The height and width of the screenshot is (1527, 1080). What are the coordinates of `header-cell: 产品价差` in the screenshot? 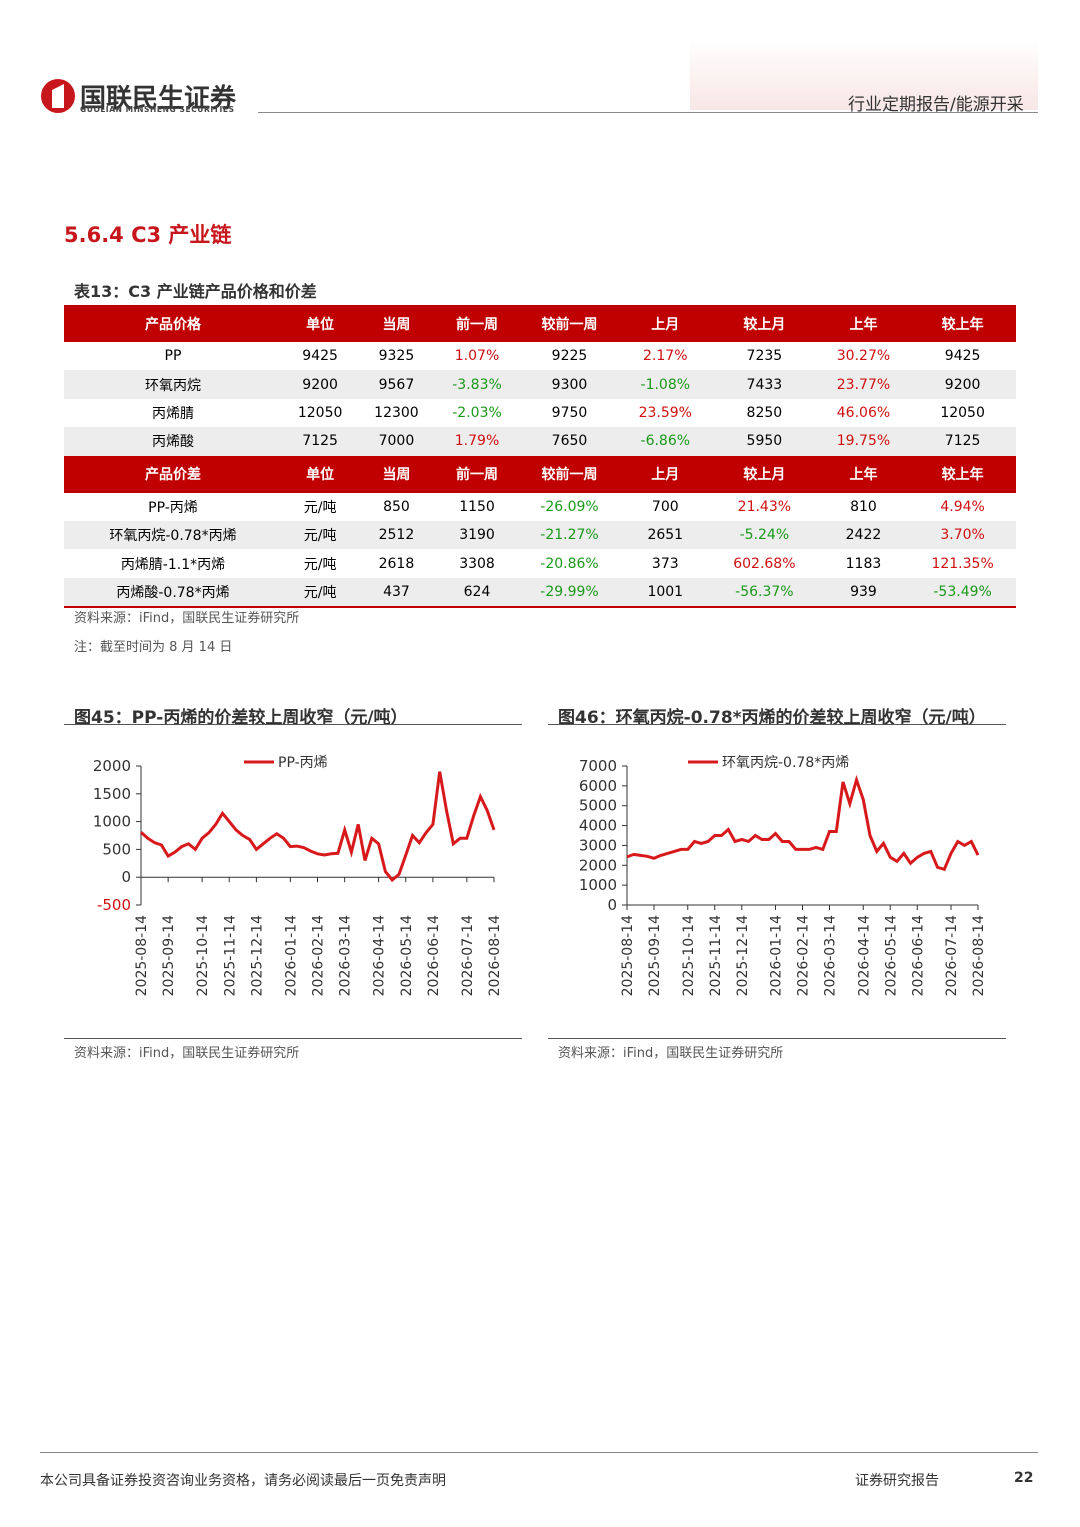 It's located at (172, 475).